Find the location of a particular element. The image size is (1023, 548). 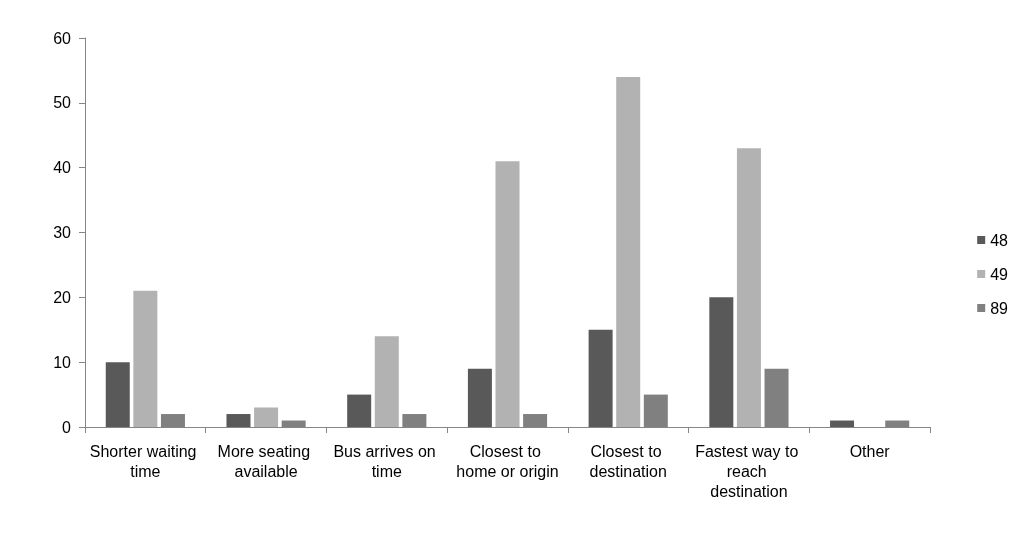

x-tick-label: Bus arrives on time is located at coordinates (387, 461).